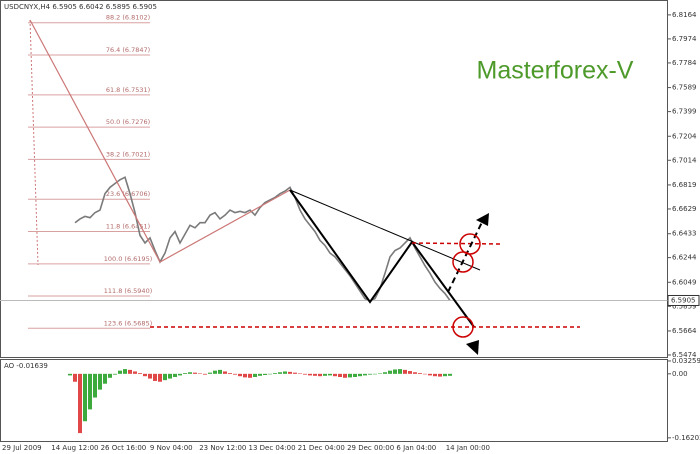  Describe the element at coordinates (684, 331) in the screenshot. I see `y-tick-label: 6.5664` at that location.